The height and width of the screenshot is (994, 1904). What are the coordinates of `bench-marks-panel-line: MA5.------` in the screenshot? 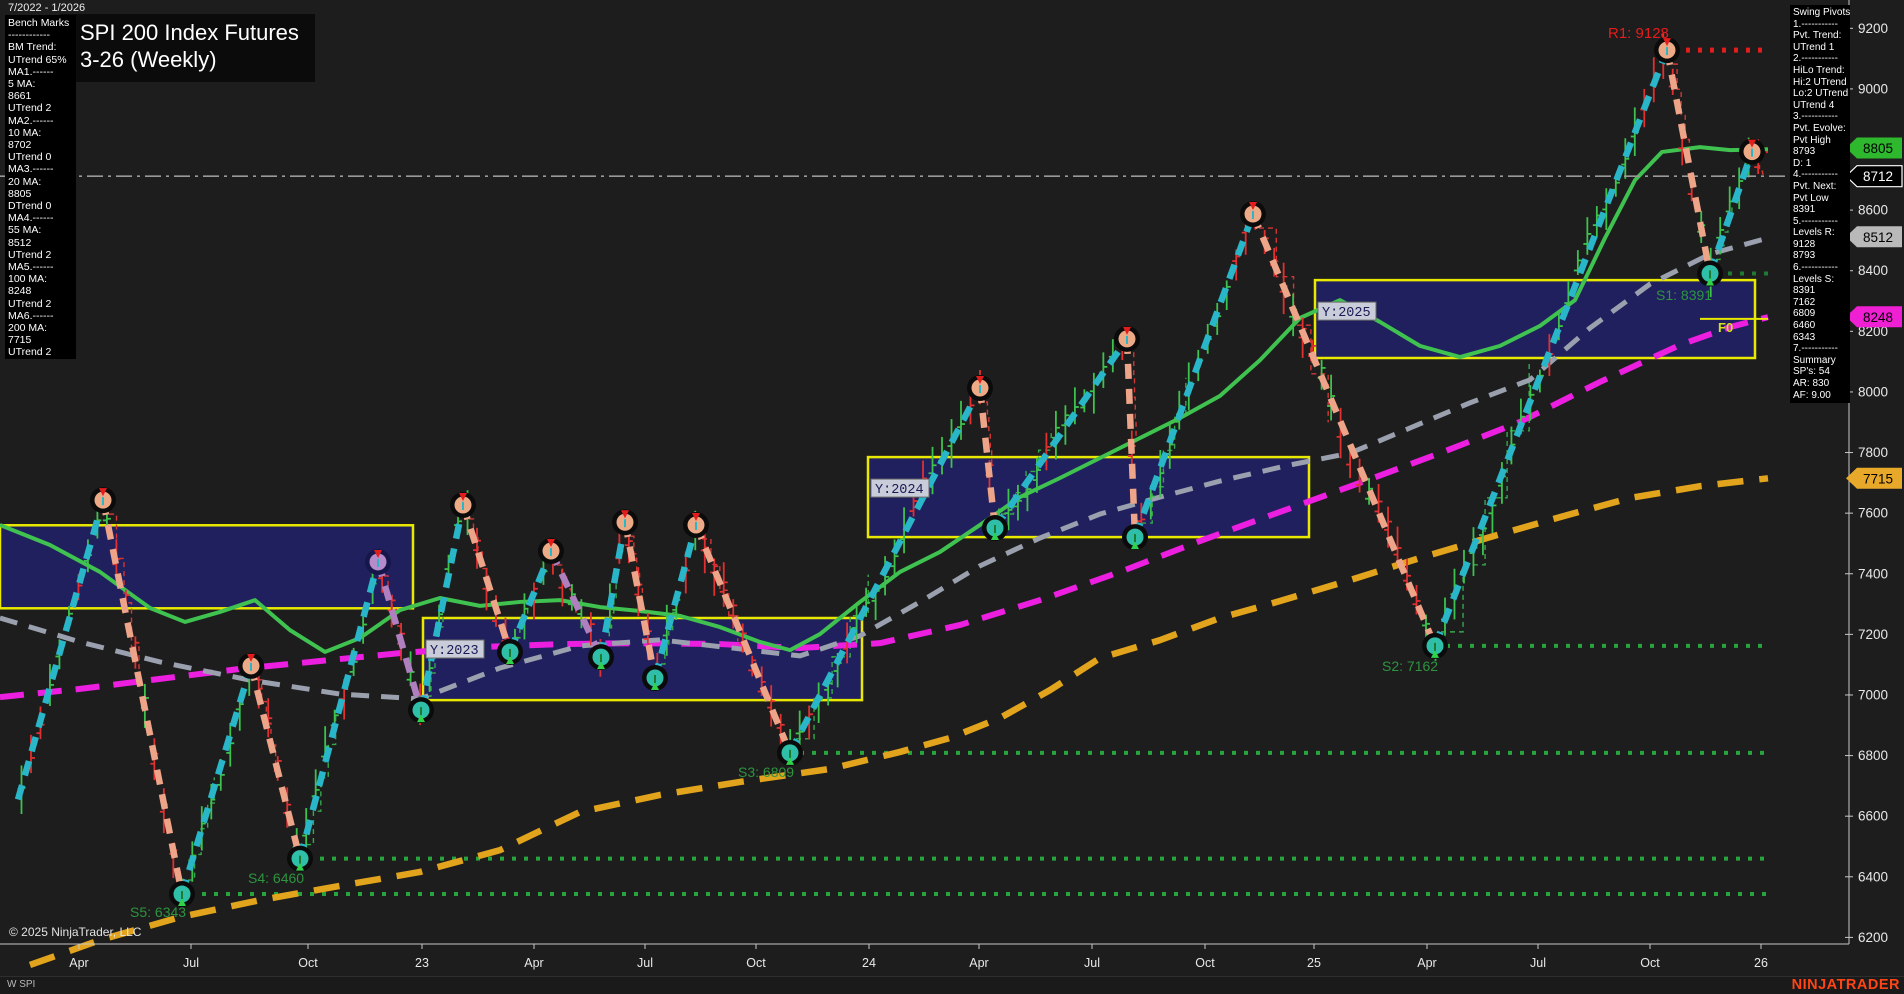 It's located at (31, 267).